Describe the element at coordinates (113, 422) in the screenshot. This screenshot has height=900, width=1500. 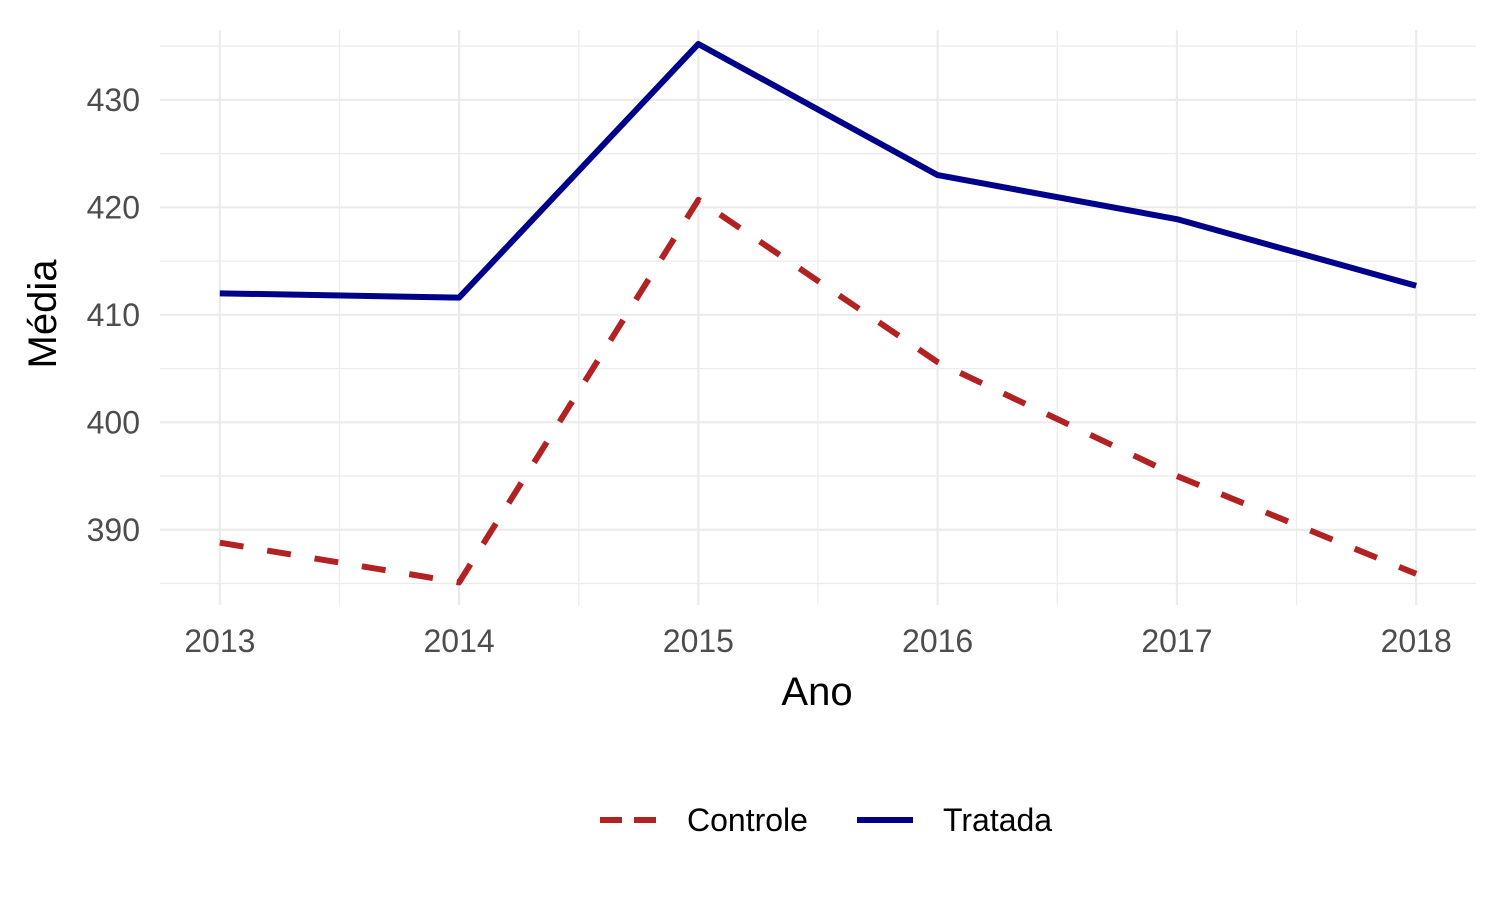
I see `y-tick-label: 400` at that location.